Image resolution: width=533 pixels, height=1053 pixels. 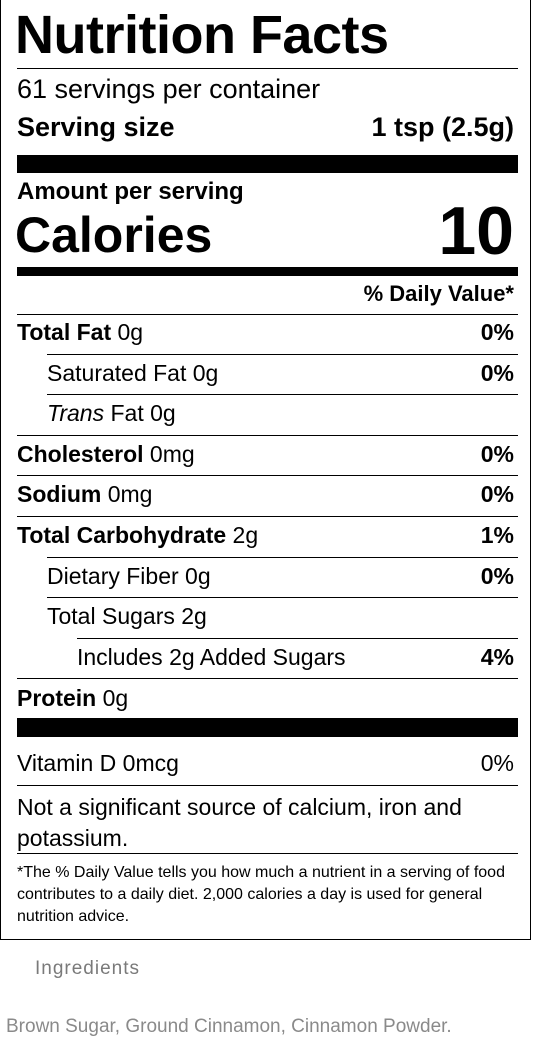 What do you see at coordinates (202, 35) in the screenshot?
I see `label-title: Nutrition Facts` at bounding box center [202, 35].